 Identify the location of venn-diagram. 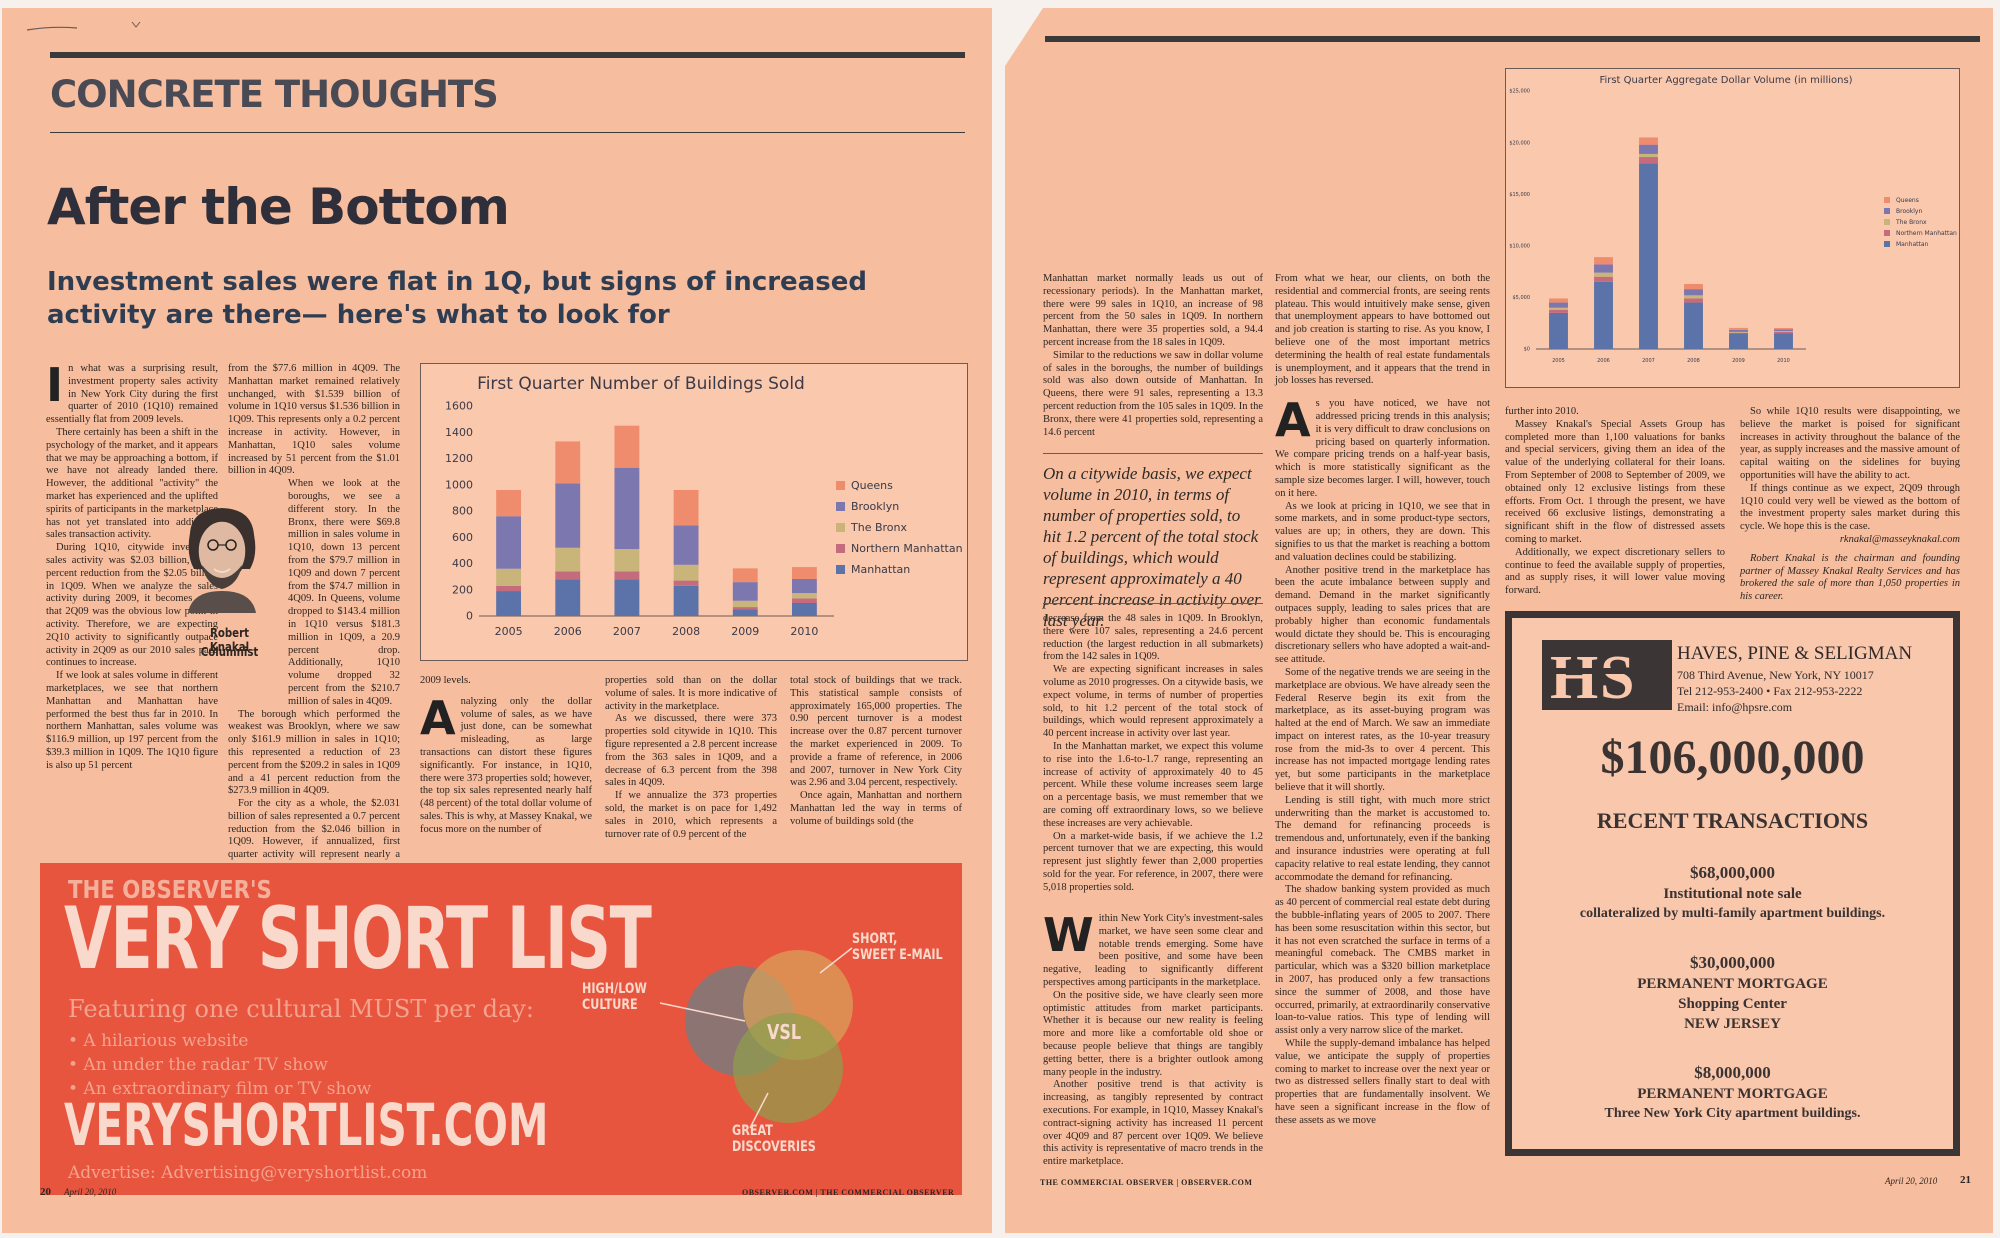
(769, 1036).